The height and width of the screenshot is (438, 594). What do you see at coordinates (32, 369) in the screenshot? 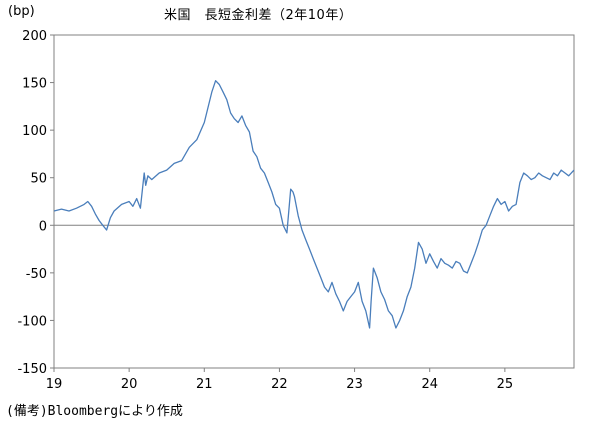
I see `y-tick-label: -150` at bounding box center [32, 369].